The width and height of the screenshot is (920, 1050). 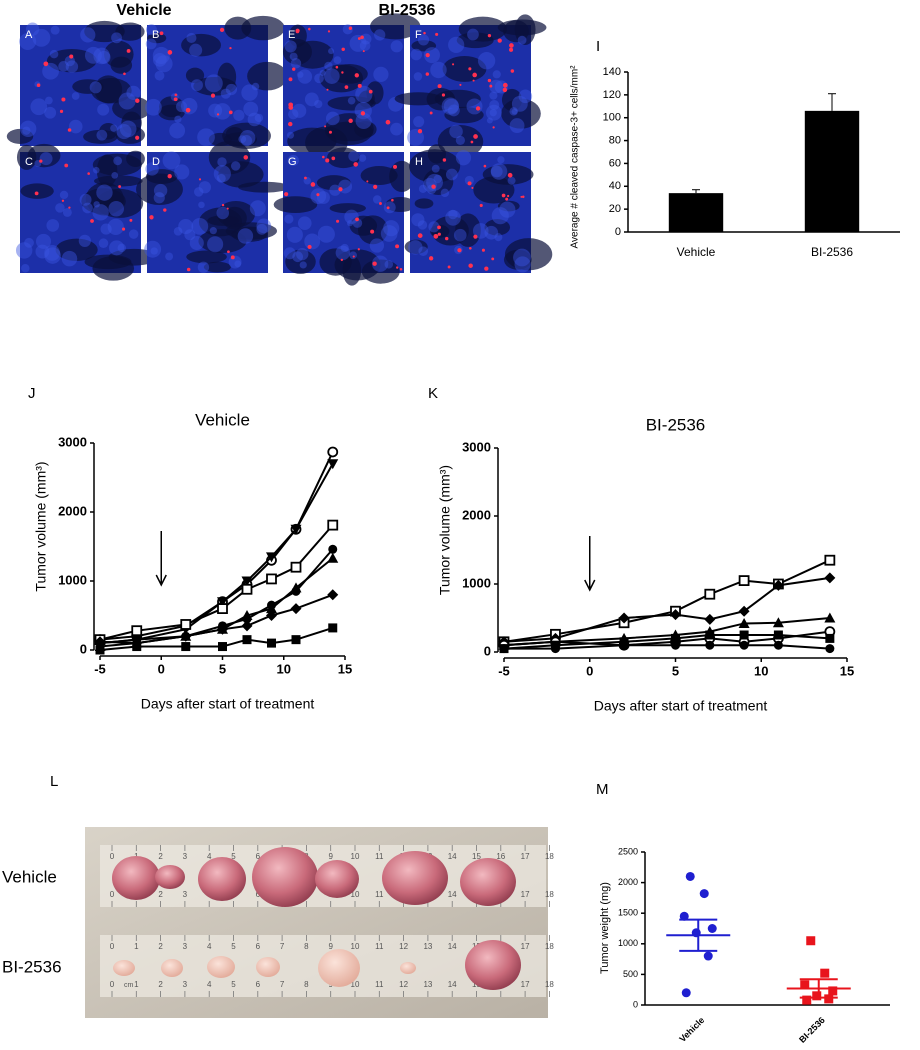 I want to click on ruler-label: 4, so click(x=209, y=856).